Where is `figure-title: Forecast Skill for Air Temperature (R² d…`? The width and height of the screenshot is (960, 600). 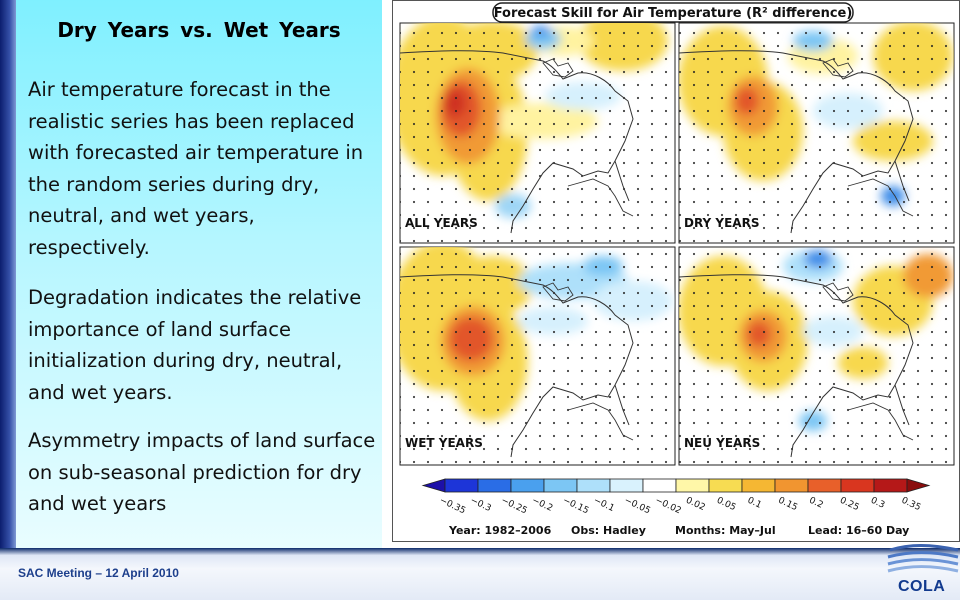 figure-title: Forecast Skill for Air Temperature (R² d… is located at coordinates (673, 13).